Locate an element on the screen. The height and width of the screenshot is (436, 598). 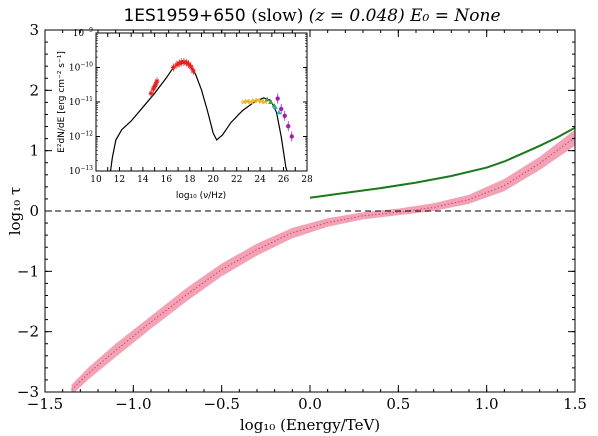
inset-x-tick-label: 26 is located at coordinates (284, 180).